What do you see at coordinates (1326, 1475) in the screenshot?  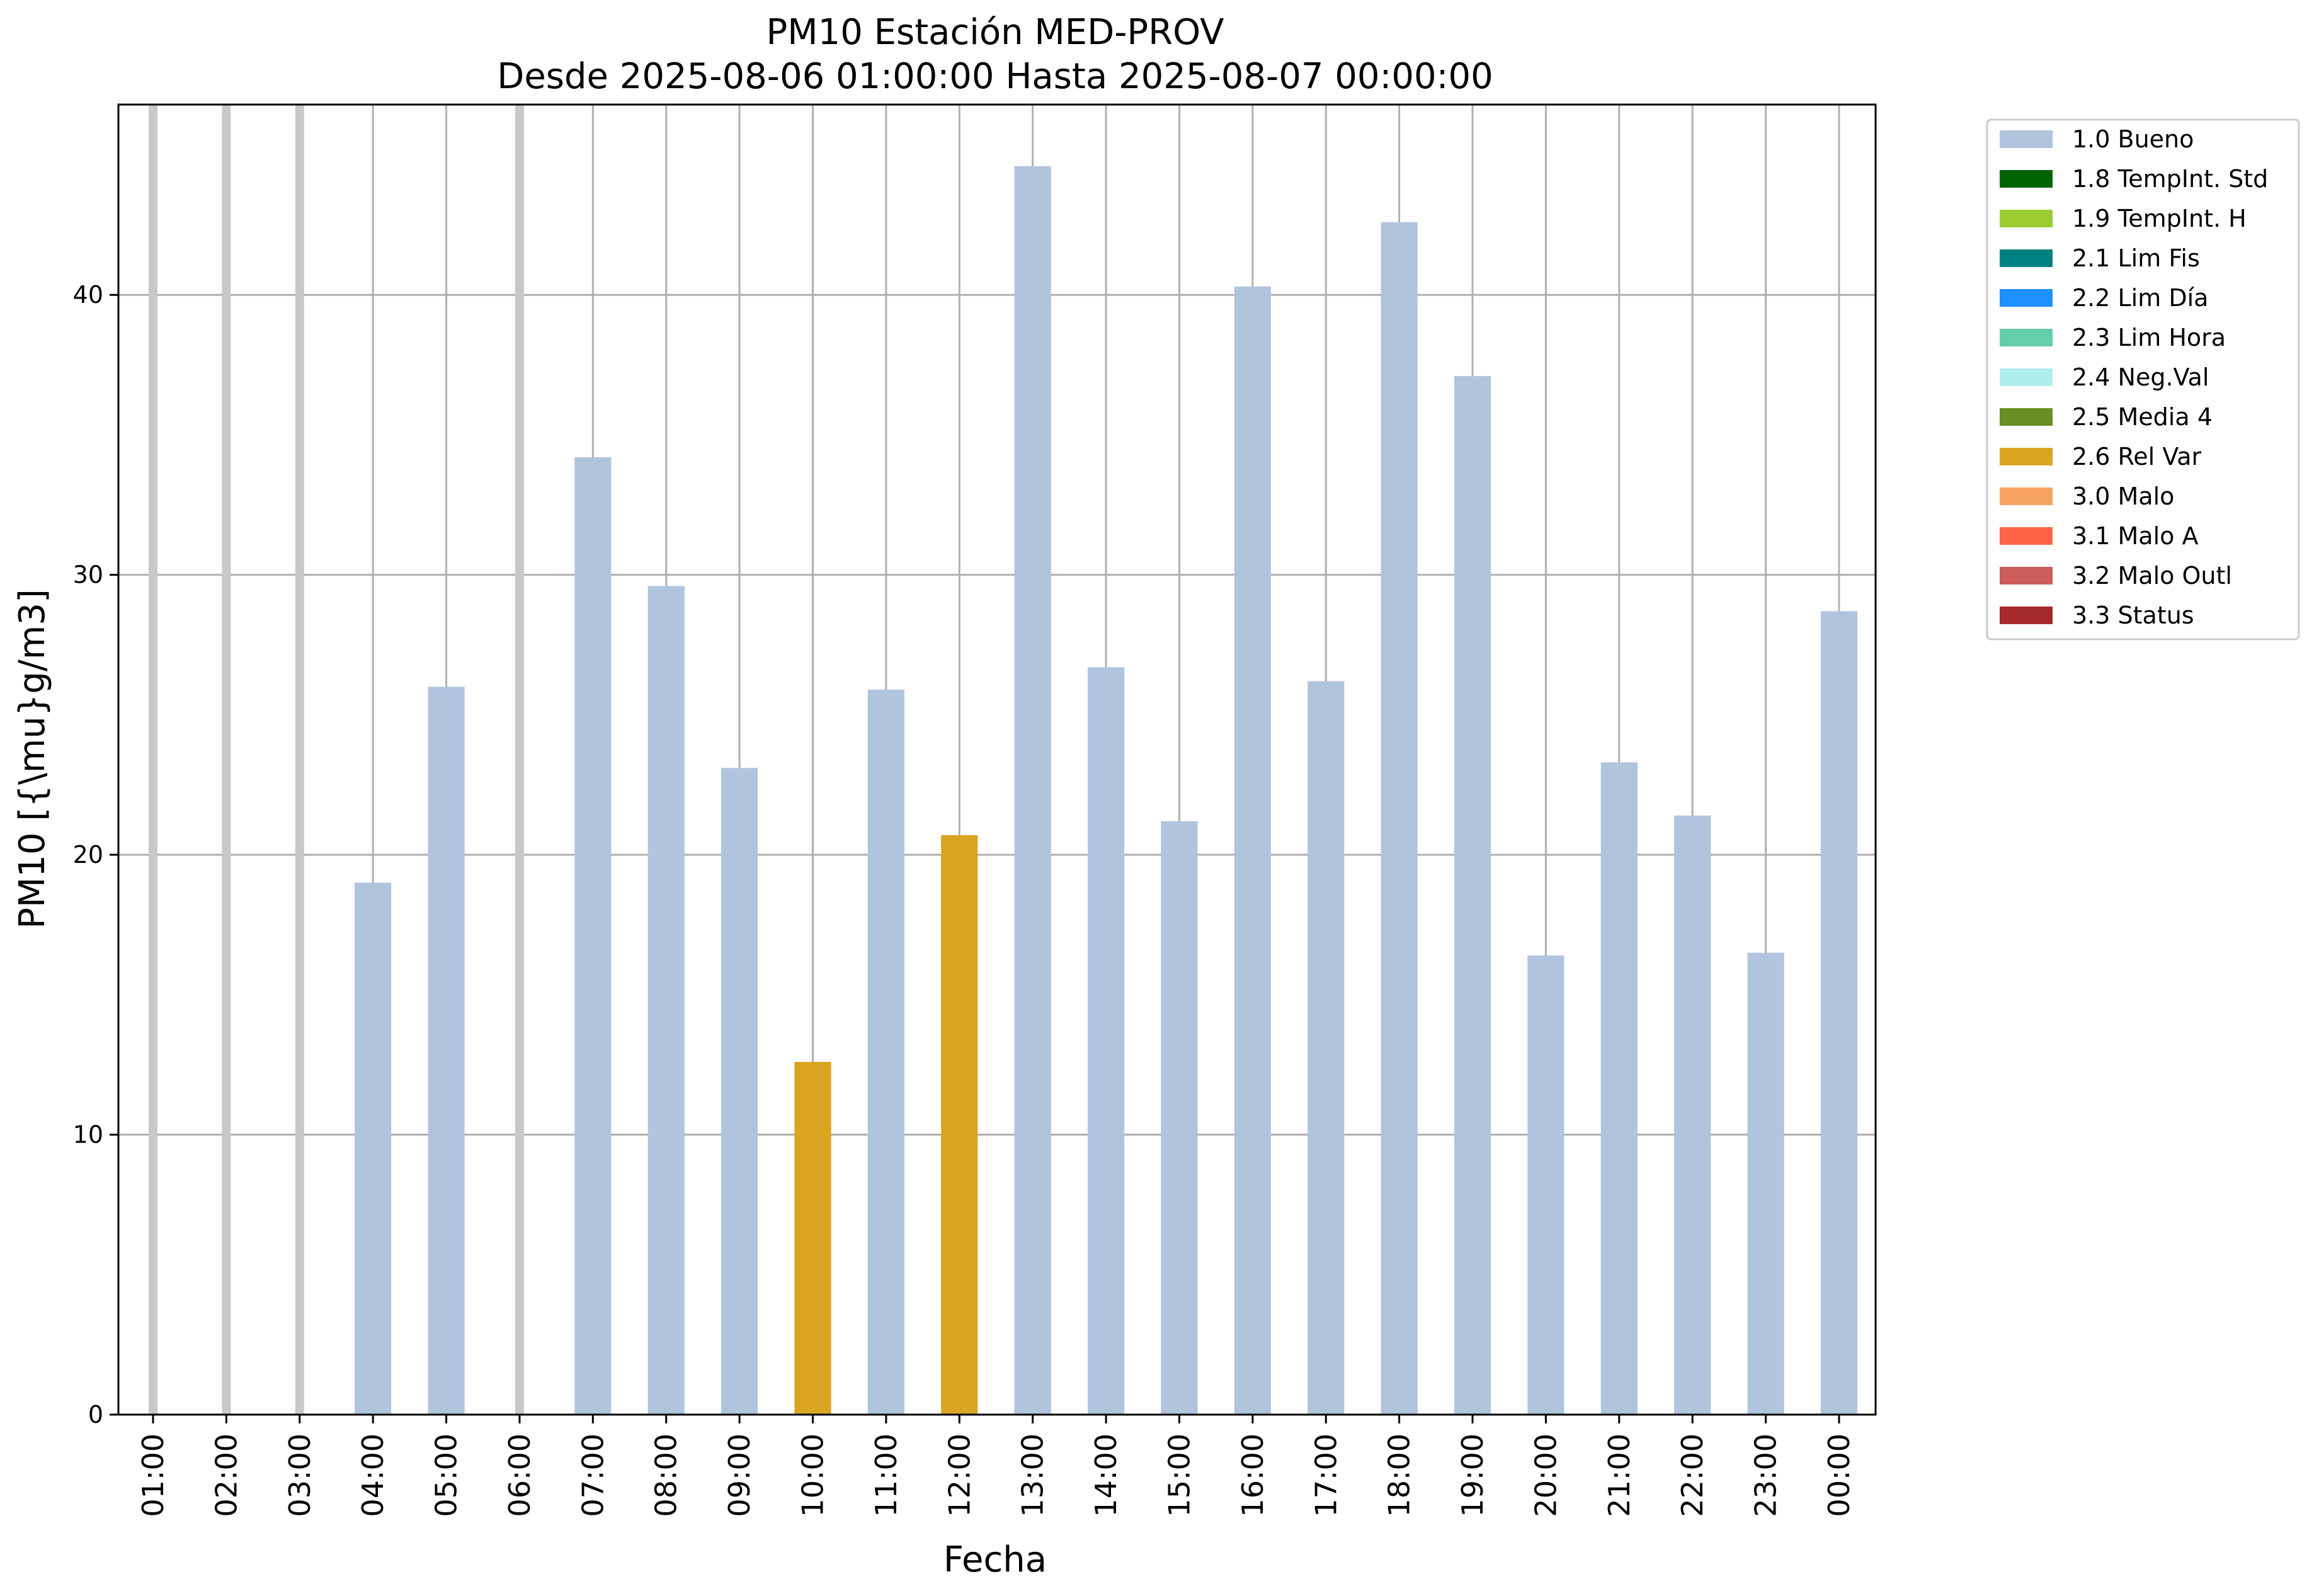 I see `x-tick-label: 17:00` at bounding box center [1326, 1475].